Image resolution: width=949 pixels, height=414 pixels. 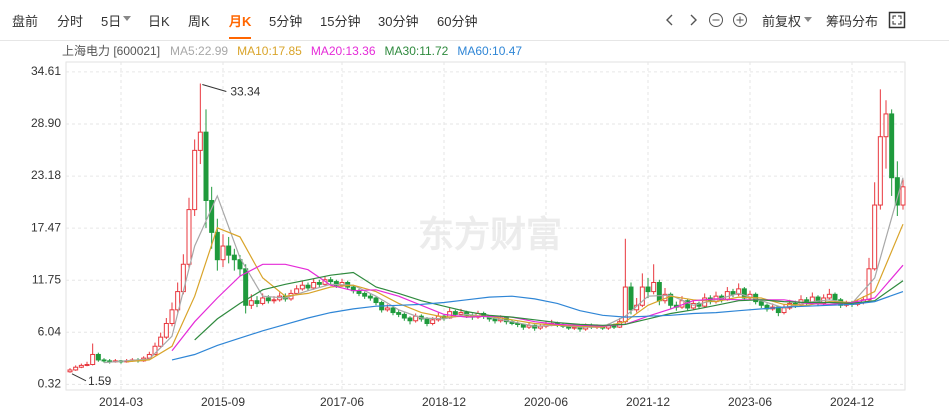 What do you see at coordinates (46, 227) in the screenshot?
I see `y-tick-label: 17.47` at bounding box center [46, 227].